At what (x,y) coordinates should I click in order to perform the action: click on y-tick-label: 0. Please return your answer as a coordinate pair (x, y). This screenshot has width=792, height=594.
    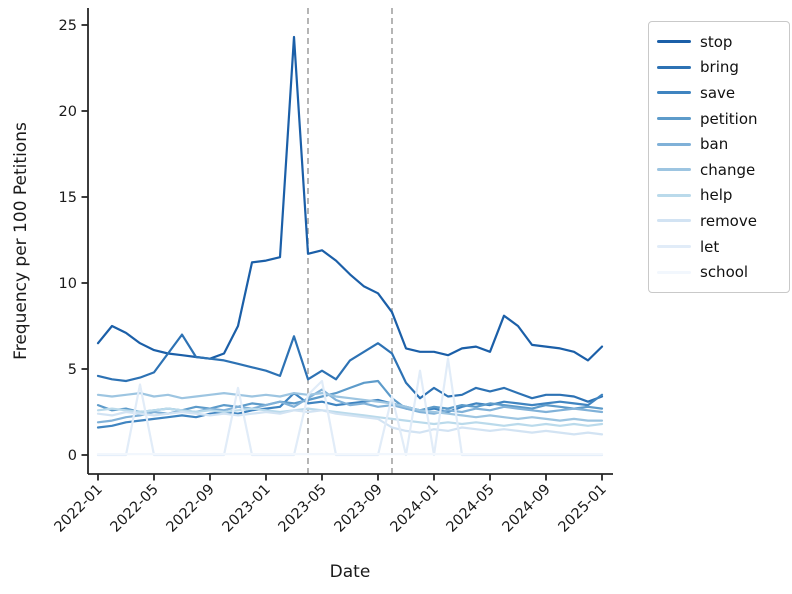
    Looking at the image, I should click on (72, 456).